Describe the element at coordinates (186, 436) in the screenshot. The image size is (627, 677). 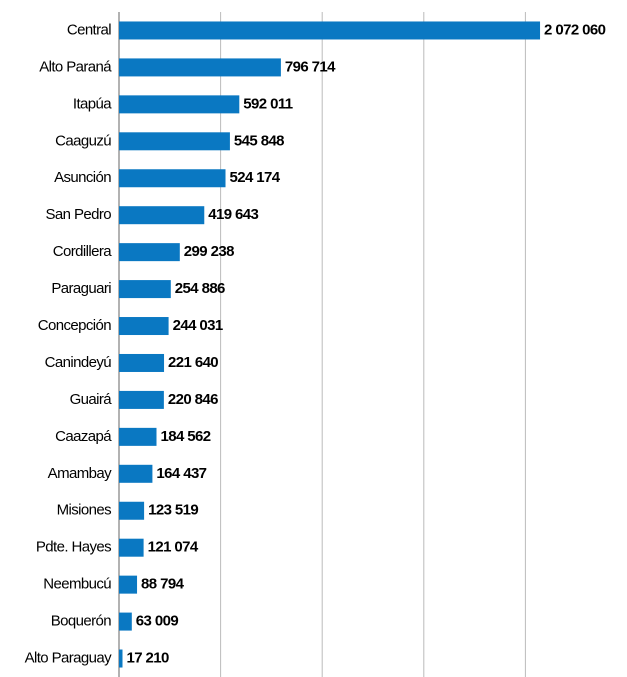
I see `value-label: 184 562` at that location.